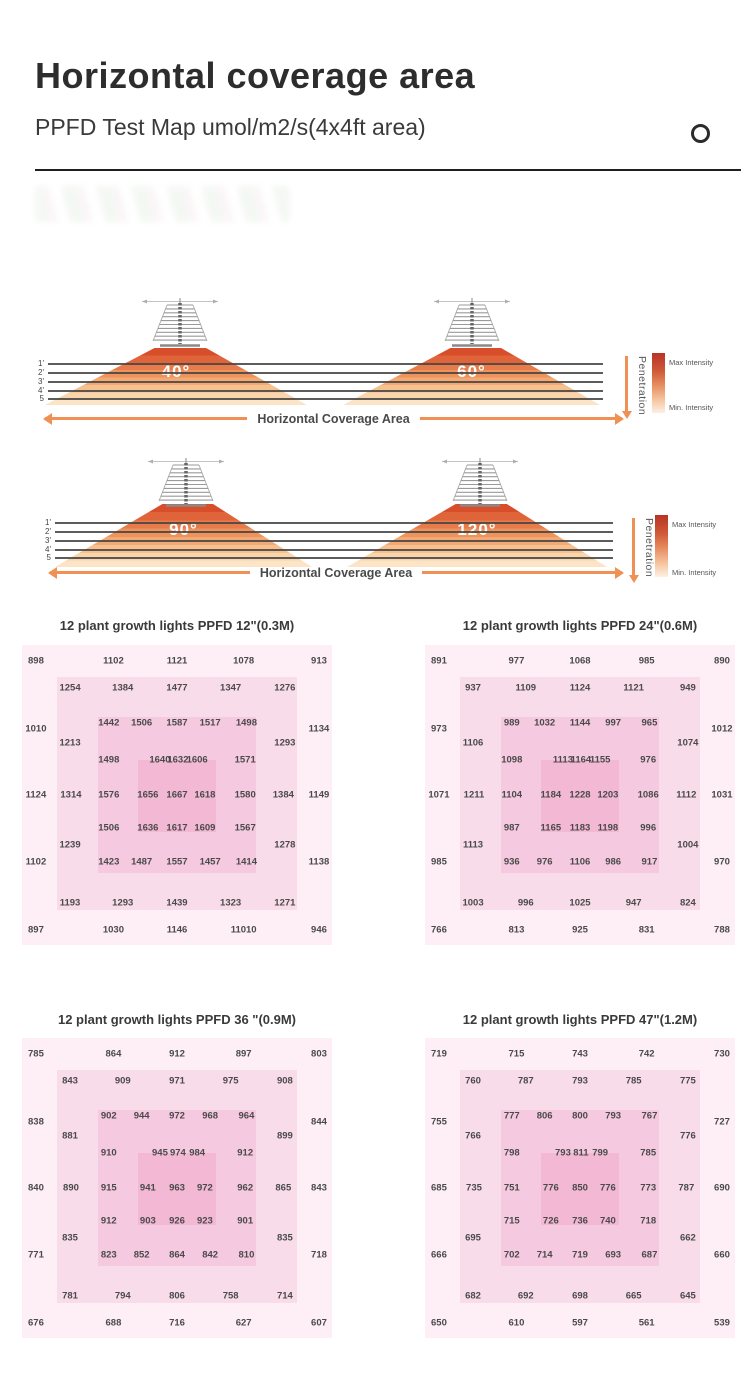 The image size is (750, 1379). Describe the element at coordinates (633, 1296) in the screenshot. I see `ppfd-value: 665` at that location.